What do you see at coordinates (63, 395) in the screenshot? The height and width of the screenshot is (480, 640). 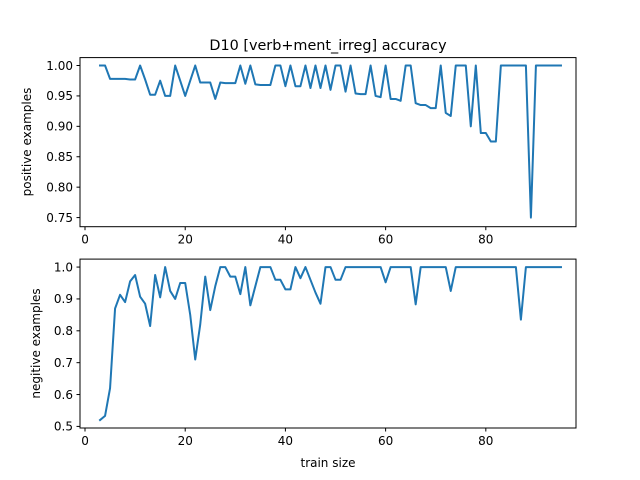 I see `bottom-y-tick-label: 0.6` at bounding box center [63, 395].